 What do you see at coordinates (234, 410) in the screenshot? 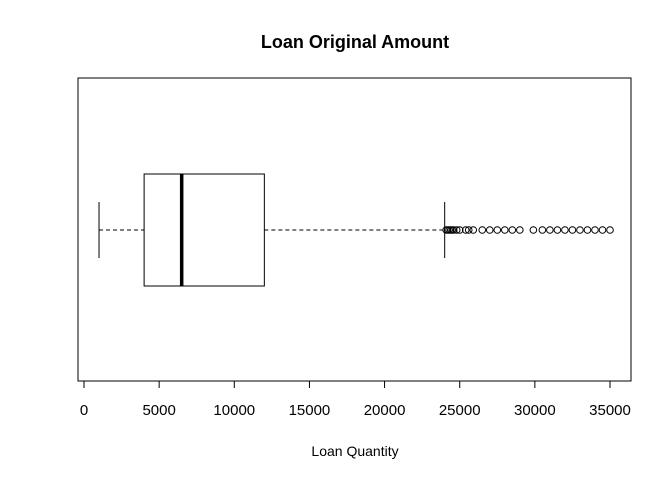
I see `x-tick-label: 10000` at bounding box center [234, 410].